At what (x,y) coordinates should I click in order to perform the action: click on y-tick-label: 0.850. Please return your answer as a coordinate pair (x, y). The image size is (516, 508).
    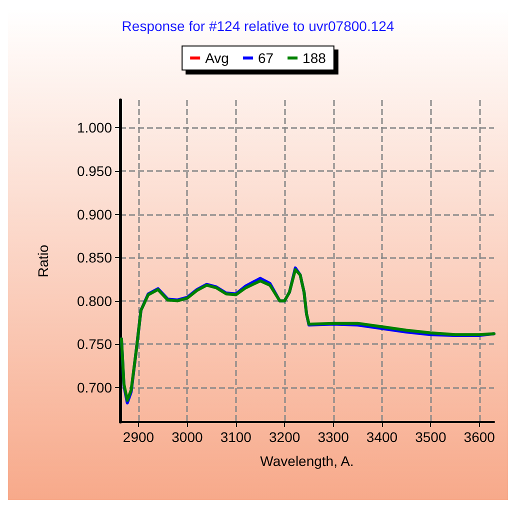
    Looking at the image, I should click on (94, 258).